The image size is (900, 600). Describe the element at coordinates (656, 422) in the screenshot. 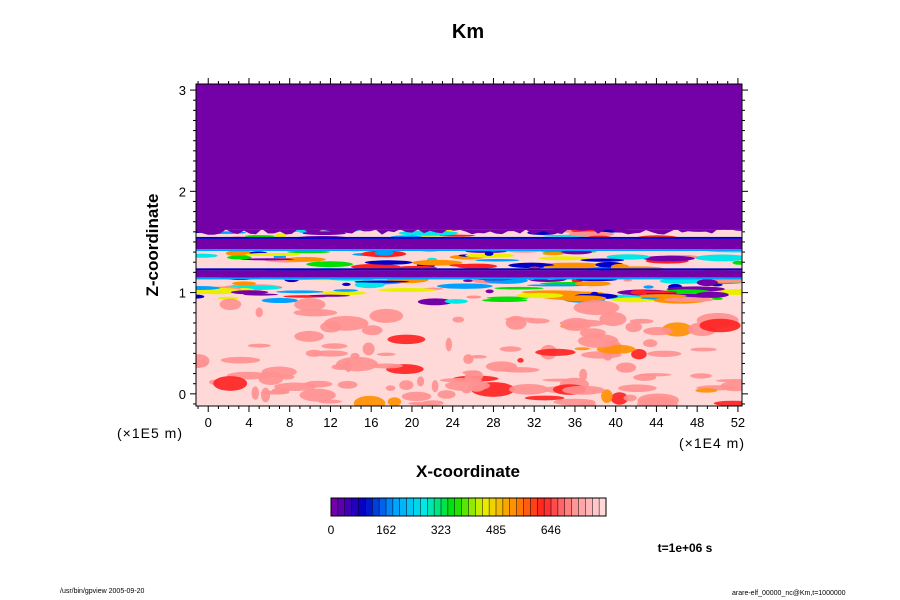

I see `x-tick-label: 44` at that location.